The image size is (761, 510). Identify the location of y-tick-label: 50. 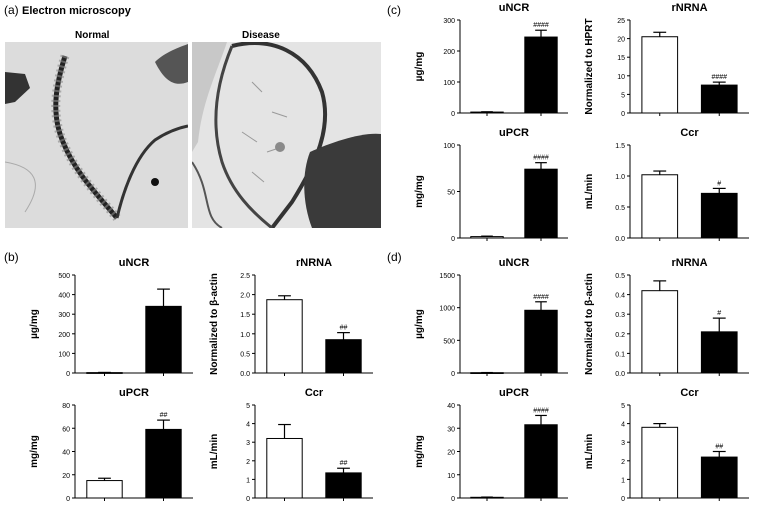
(451, 193).